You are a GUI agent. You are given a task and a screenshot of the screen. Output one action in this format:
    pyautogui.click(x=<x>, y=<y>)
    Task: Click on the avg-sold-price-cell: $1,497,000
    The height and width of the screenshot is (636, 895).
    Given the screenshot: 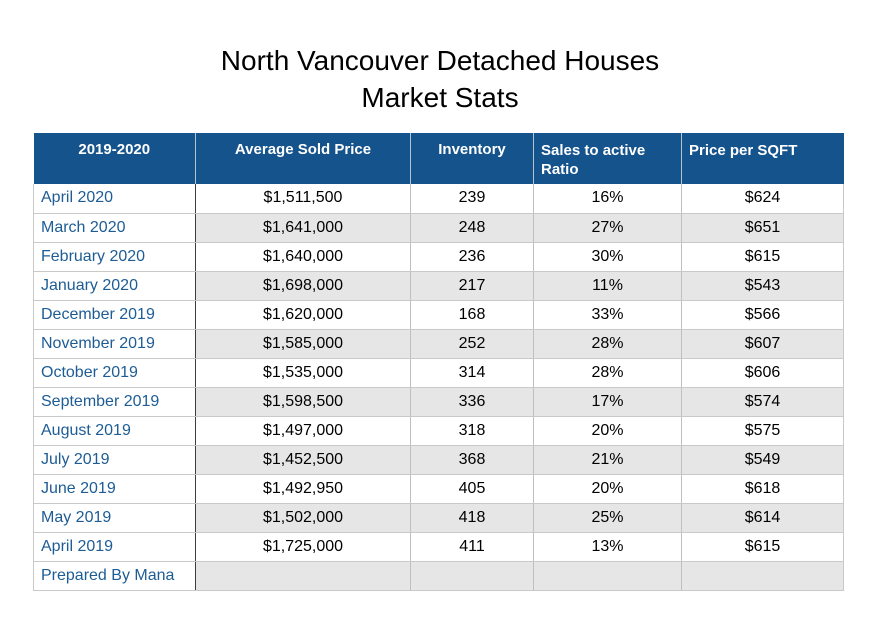 What is the action you would take?
    pyautogui.click(x=303, y=431)
    